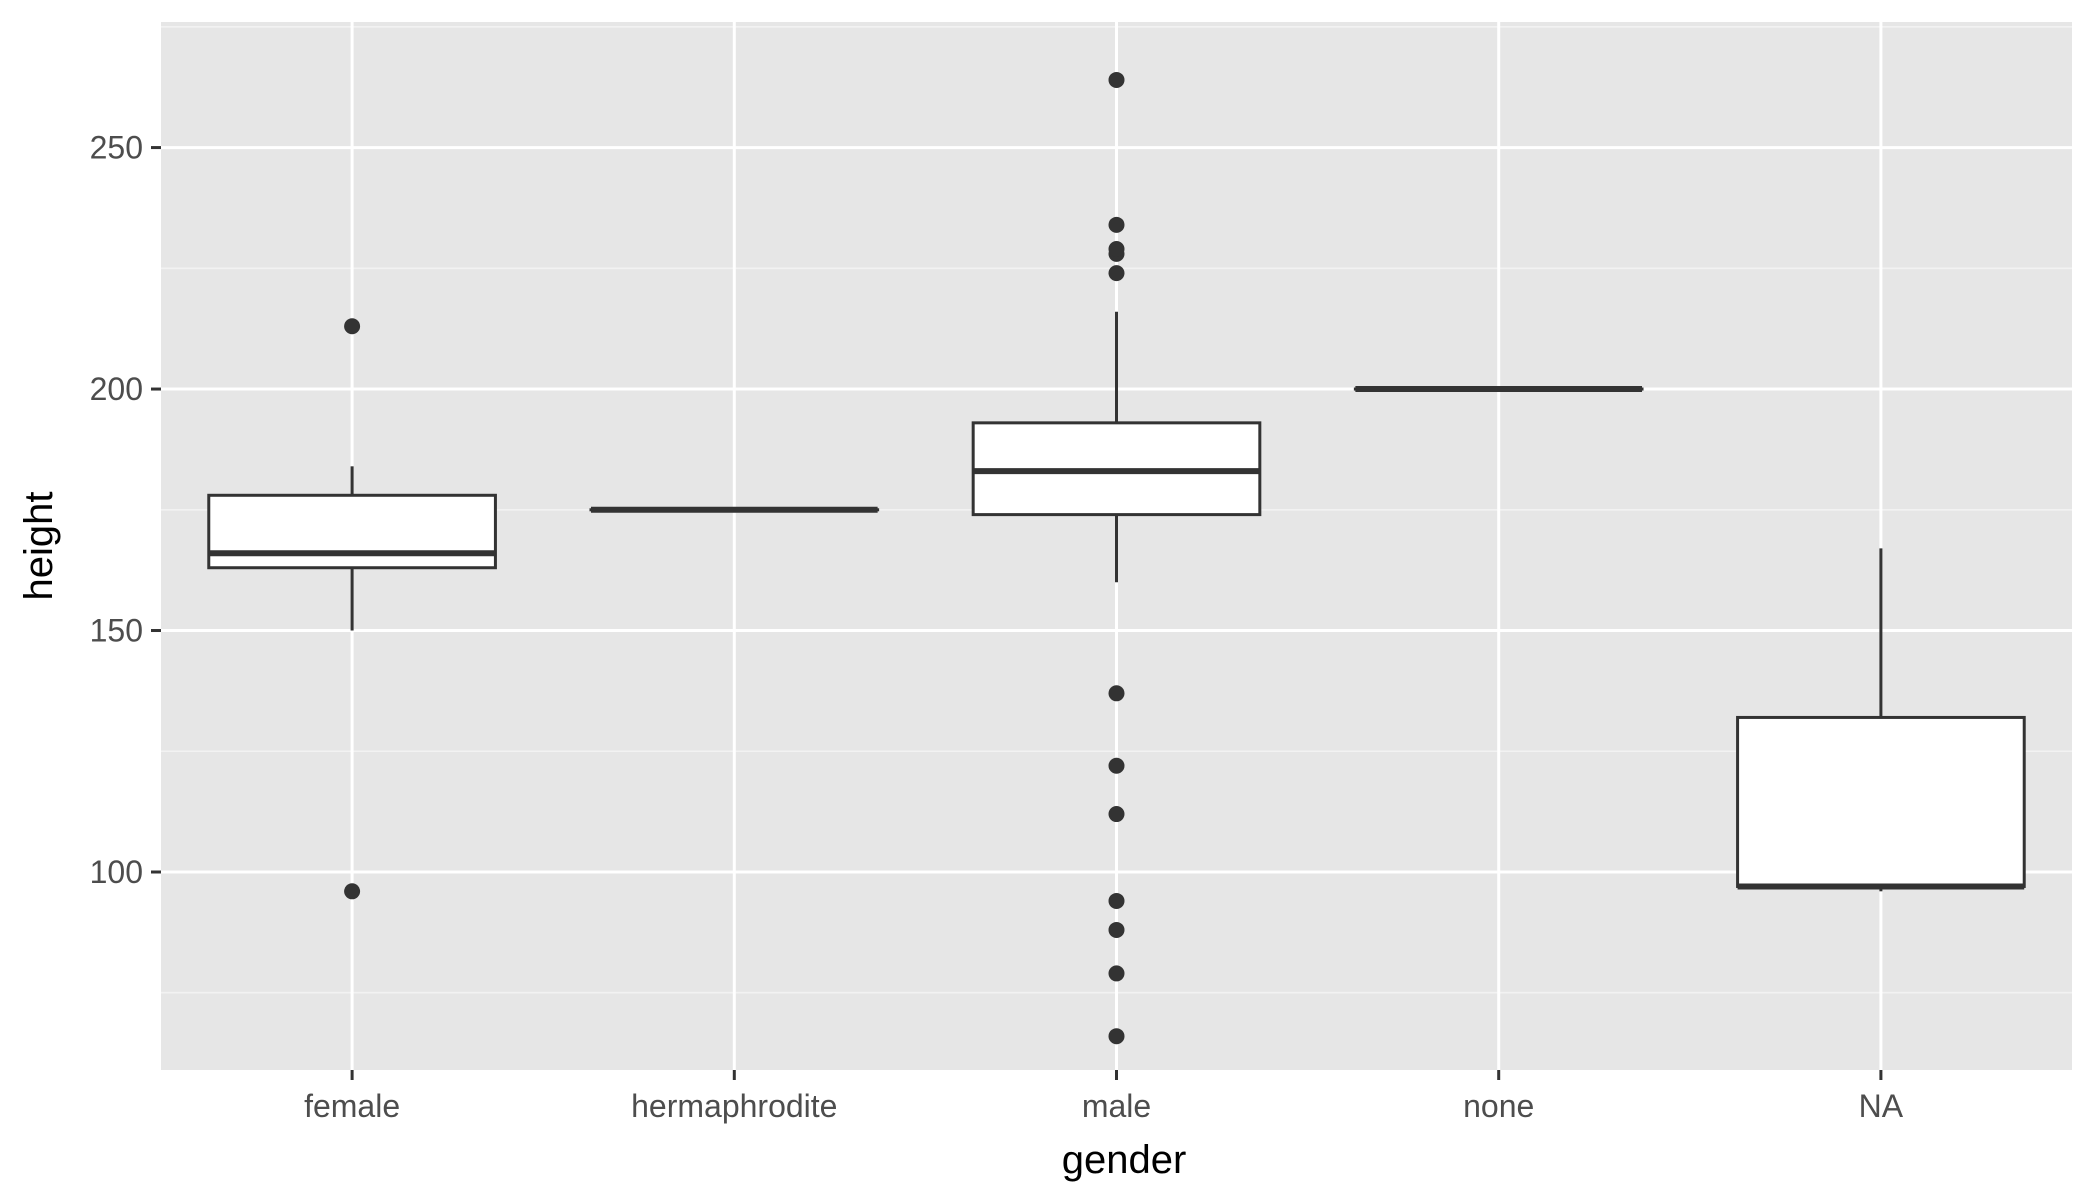  What do you see at coordinates (125, 510) in the screenshot?
I see `y-axis: 100 150 200 250` at bounding box center [125, 510].